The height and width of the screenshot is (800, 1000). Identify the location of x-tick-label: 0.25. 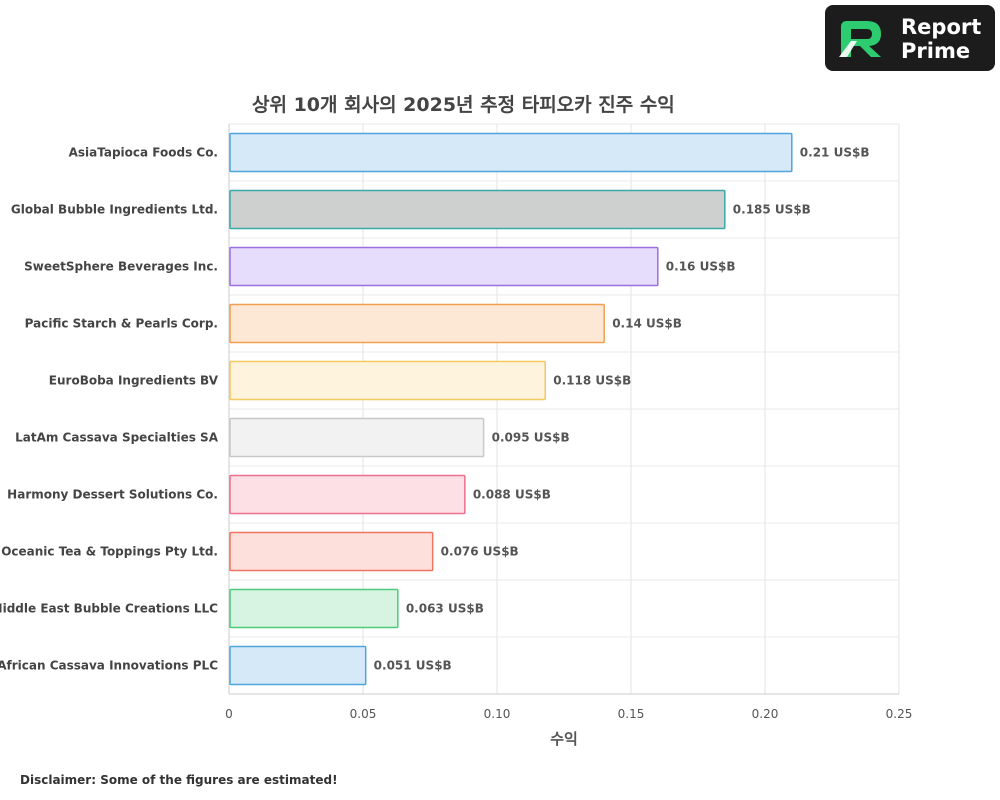
(899, 714).